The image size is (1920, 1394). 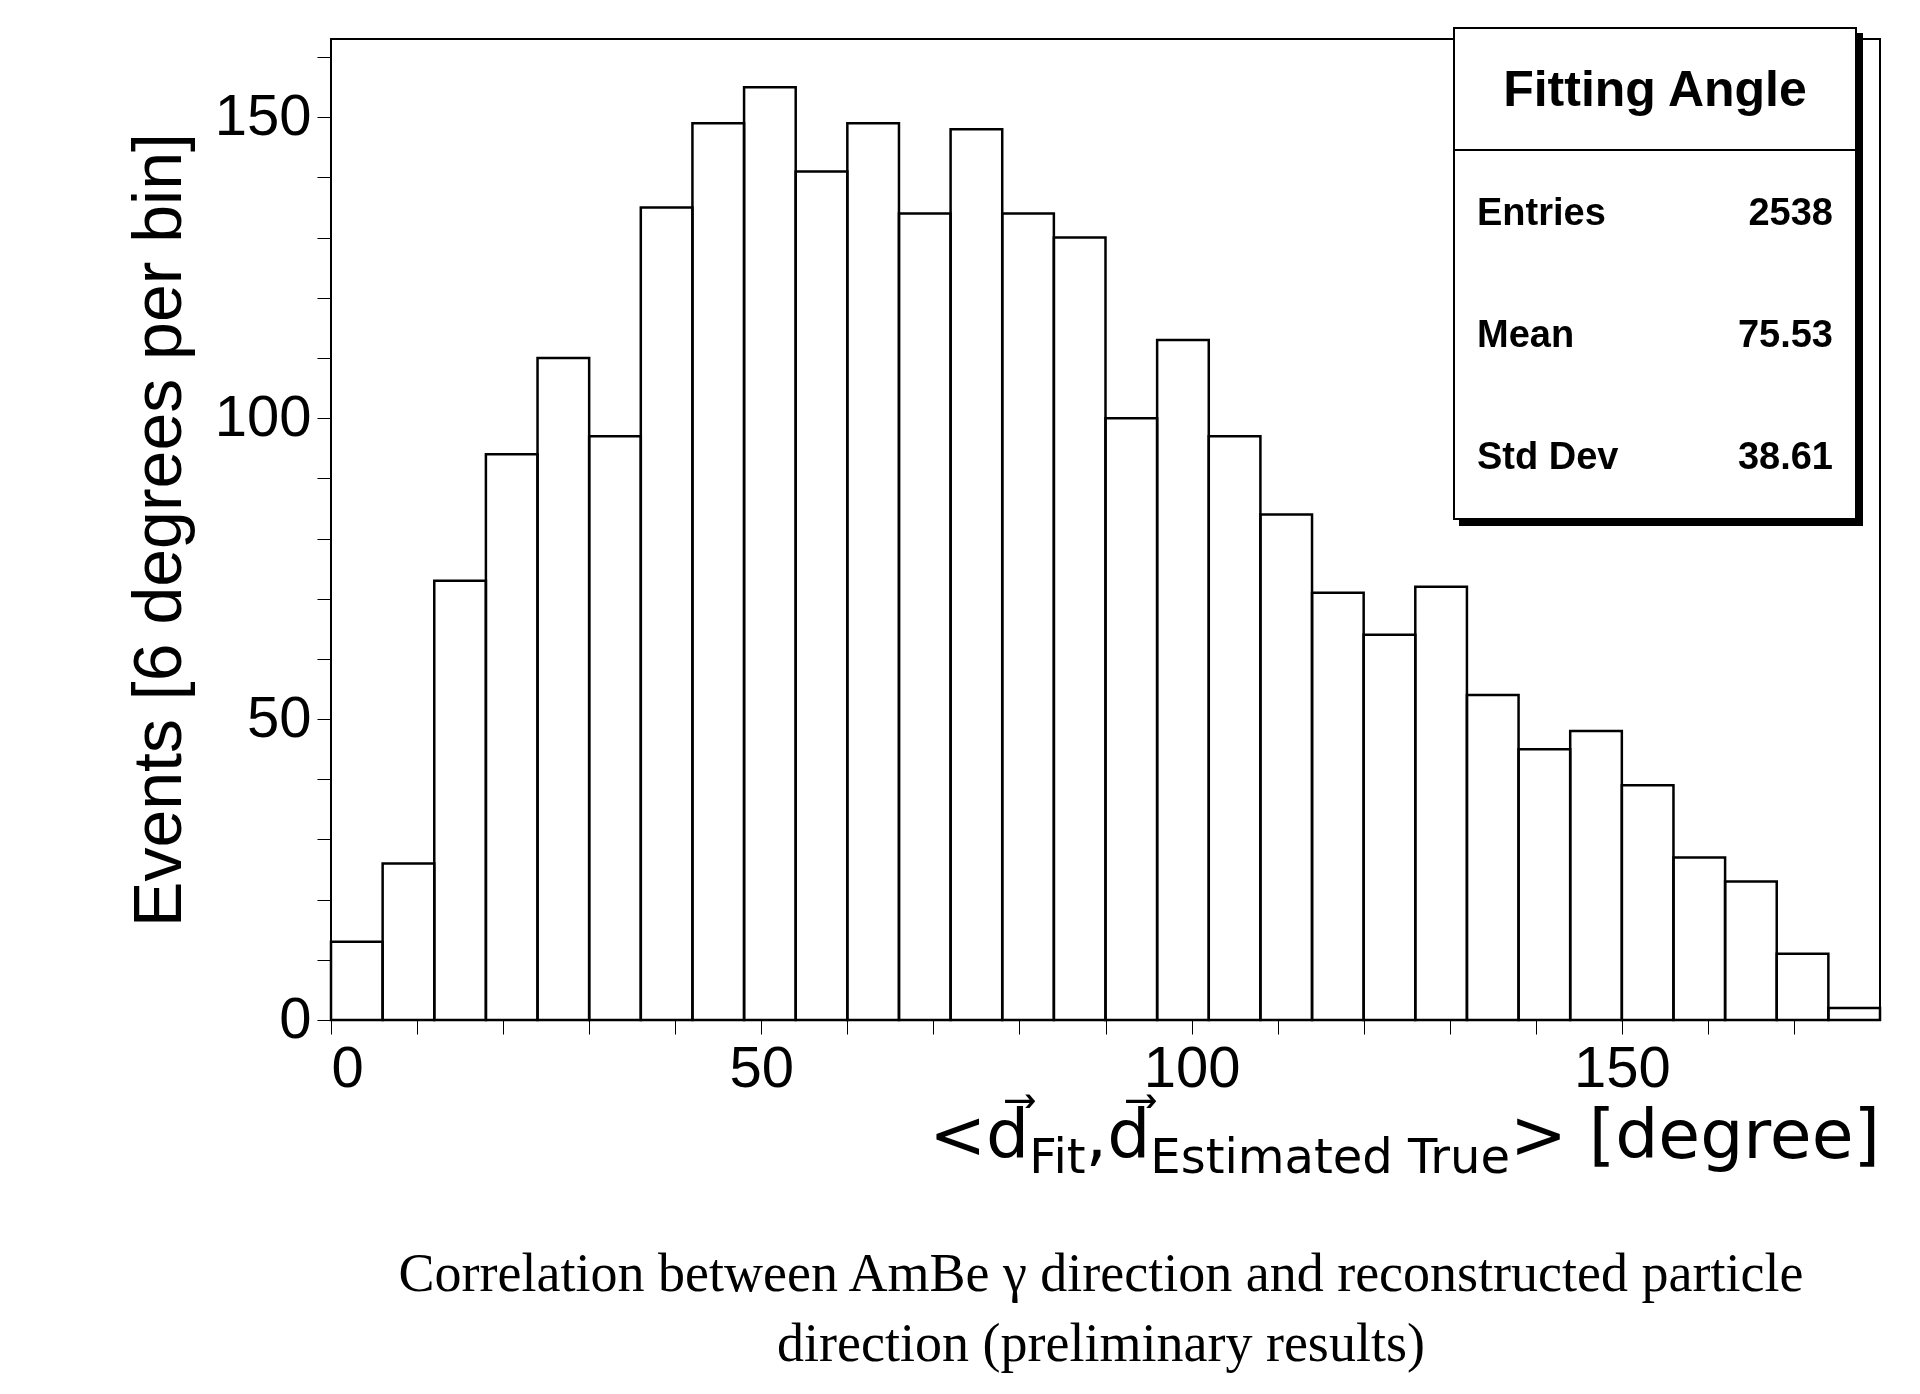 What do you see at coordinates (295, 1017) in the screenshot?
I see `y-tick-label: 0` at bounding box center [295, 1017].